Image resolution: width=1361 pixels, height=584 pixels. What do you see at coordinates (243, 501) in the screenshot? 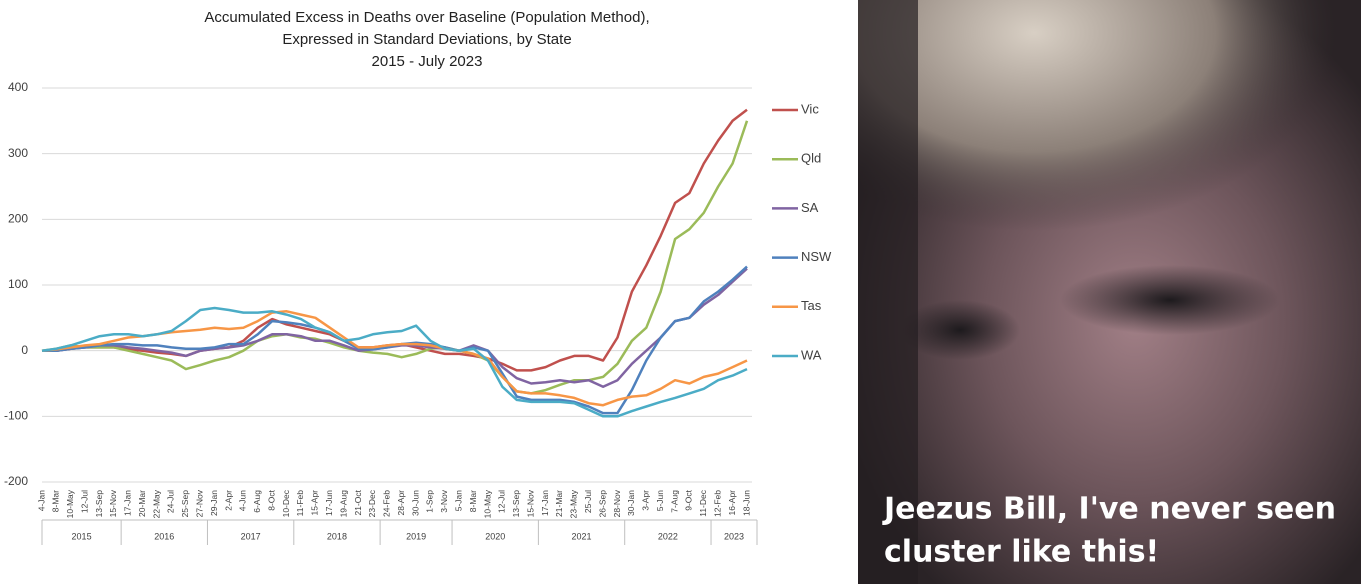
I see `x-tick-label: 4-Jun` at bounding box center [243, 501].